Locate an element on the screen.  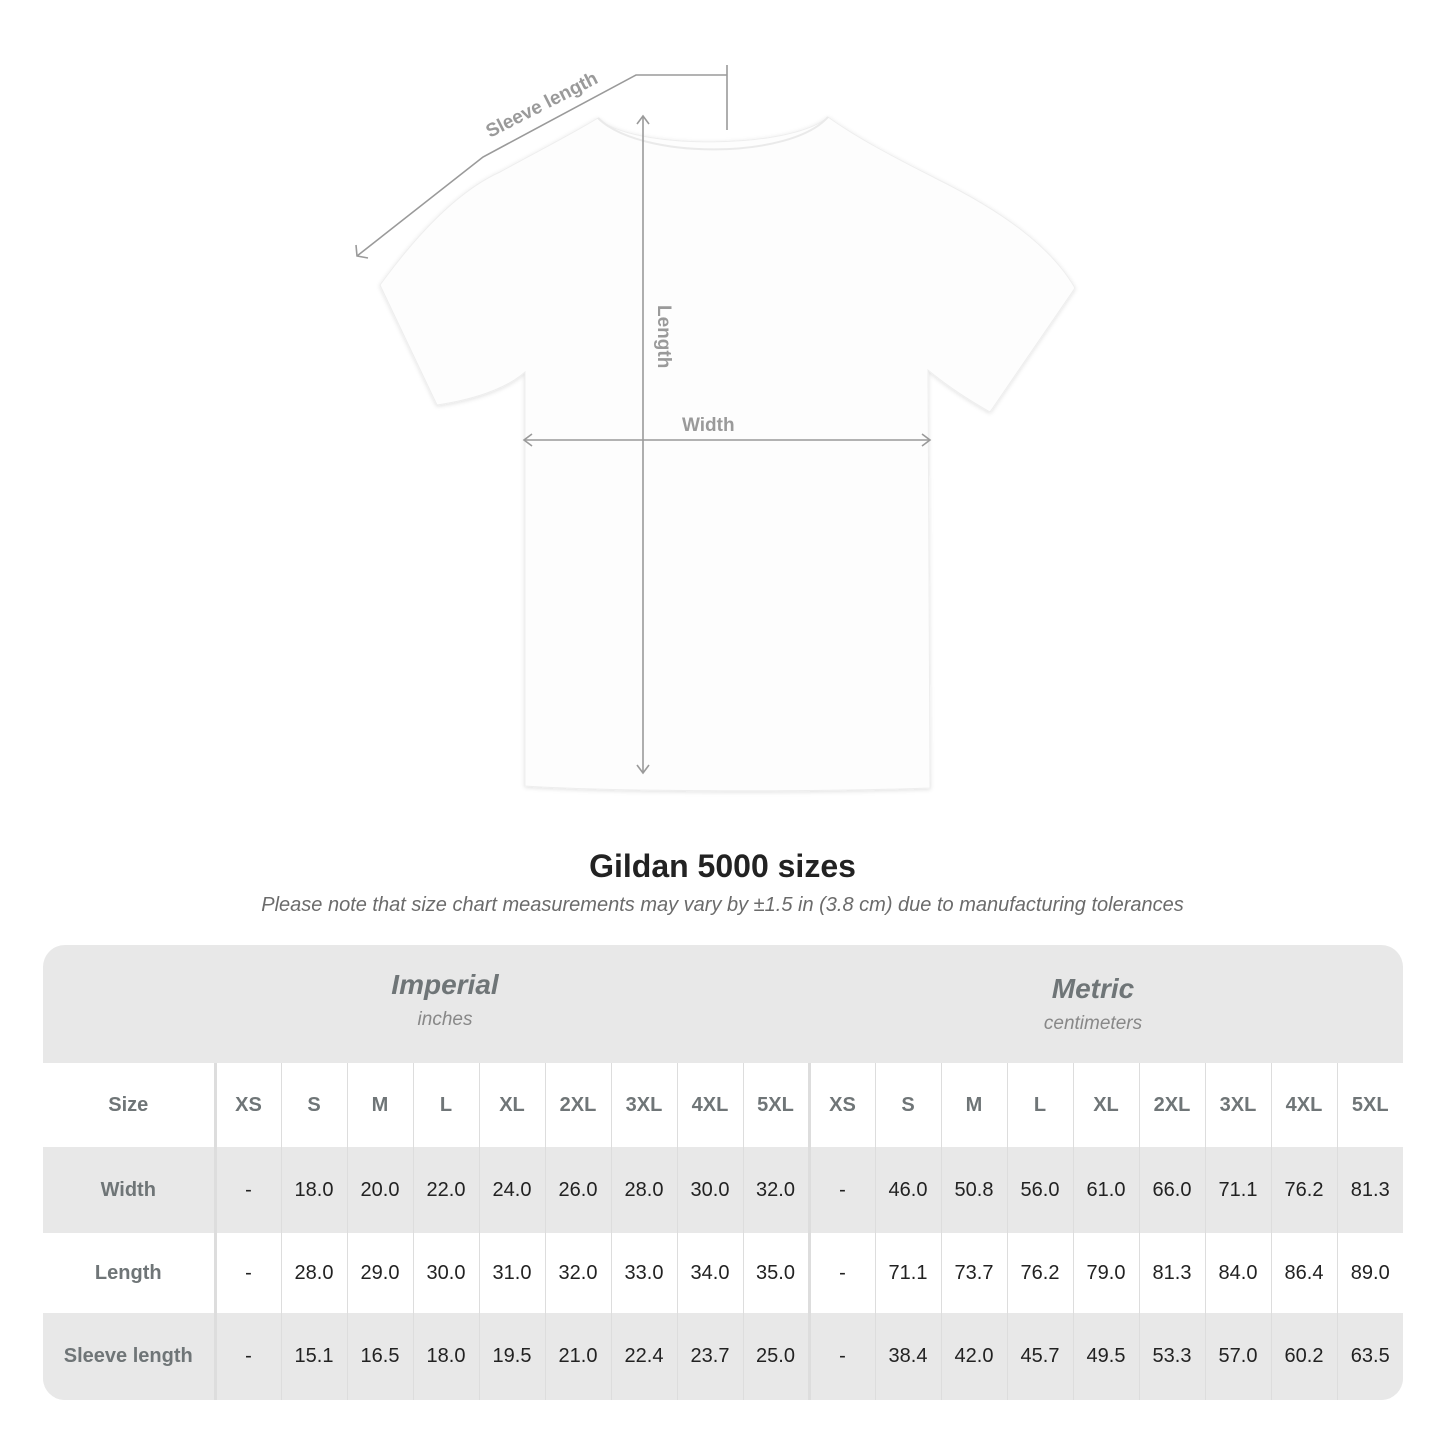
metric-cell: 57.0 is located at coordinates (1237, 1356).